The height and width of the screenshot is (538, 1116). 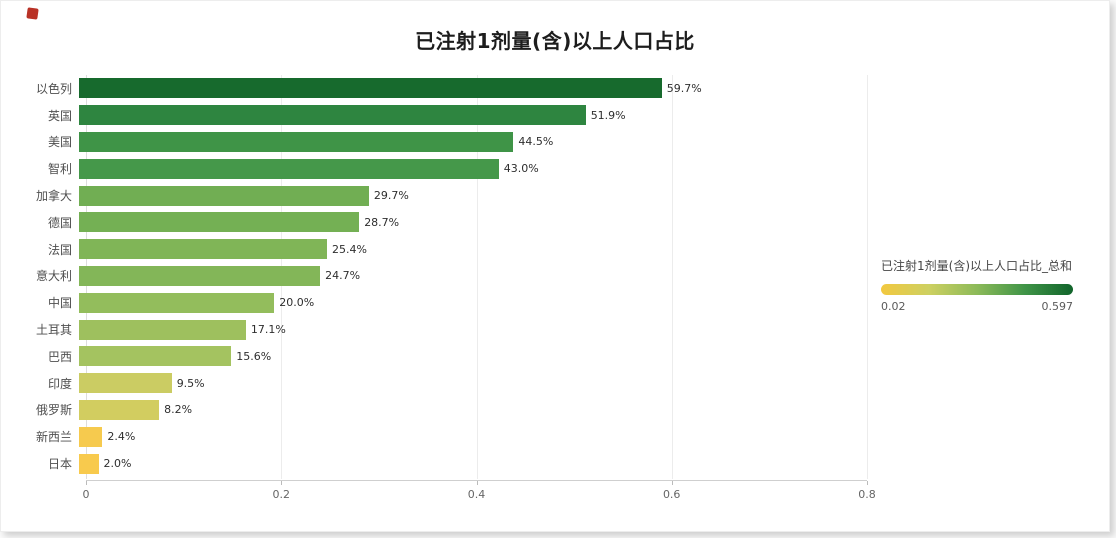 I want to click on bar-row: 加拿大 29.7%, so click(x=354, y=195).